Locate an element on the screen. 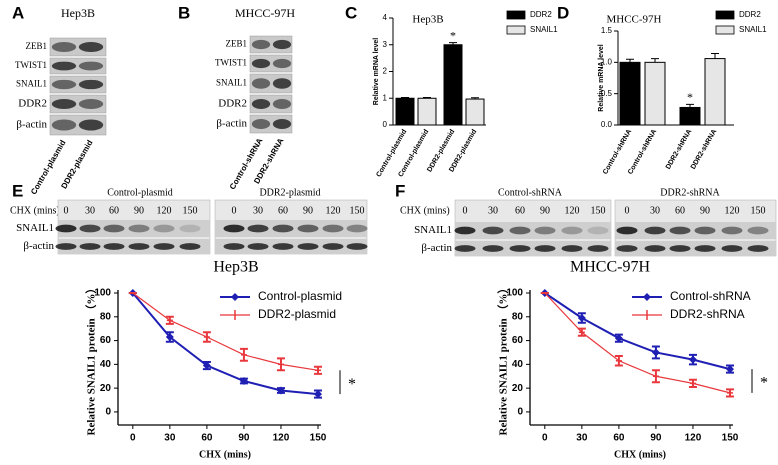  chart-title: MHCC-97H is located at coordinates (633, 20).